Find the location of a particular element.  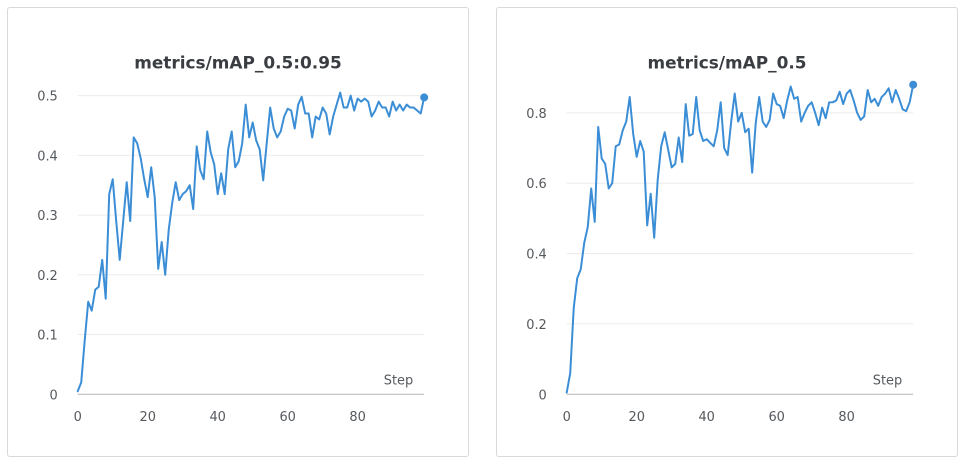

y-tick-label: 0.5 is located at coordinates (47, 97).